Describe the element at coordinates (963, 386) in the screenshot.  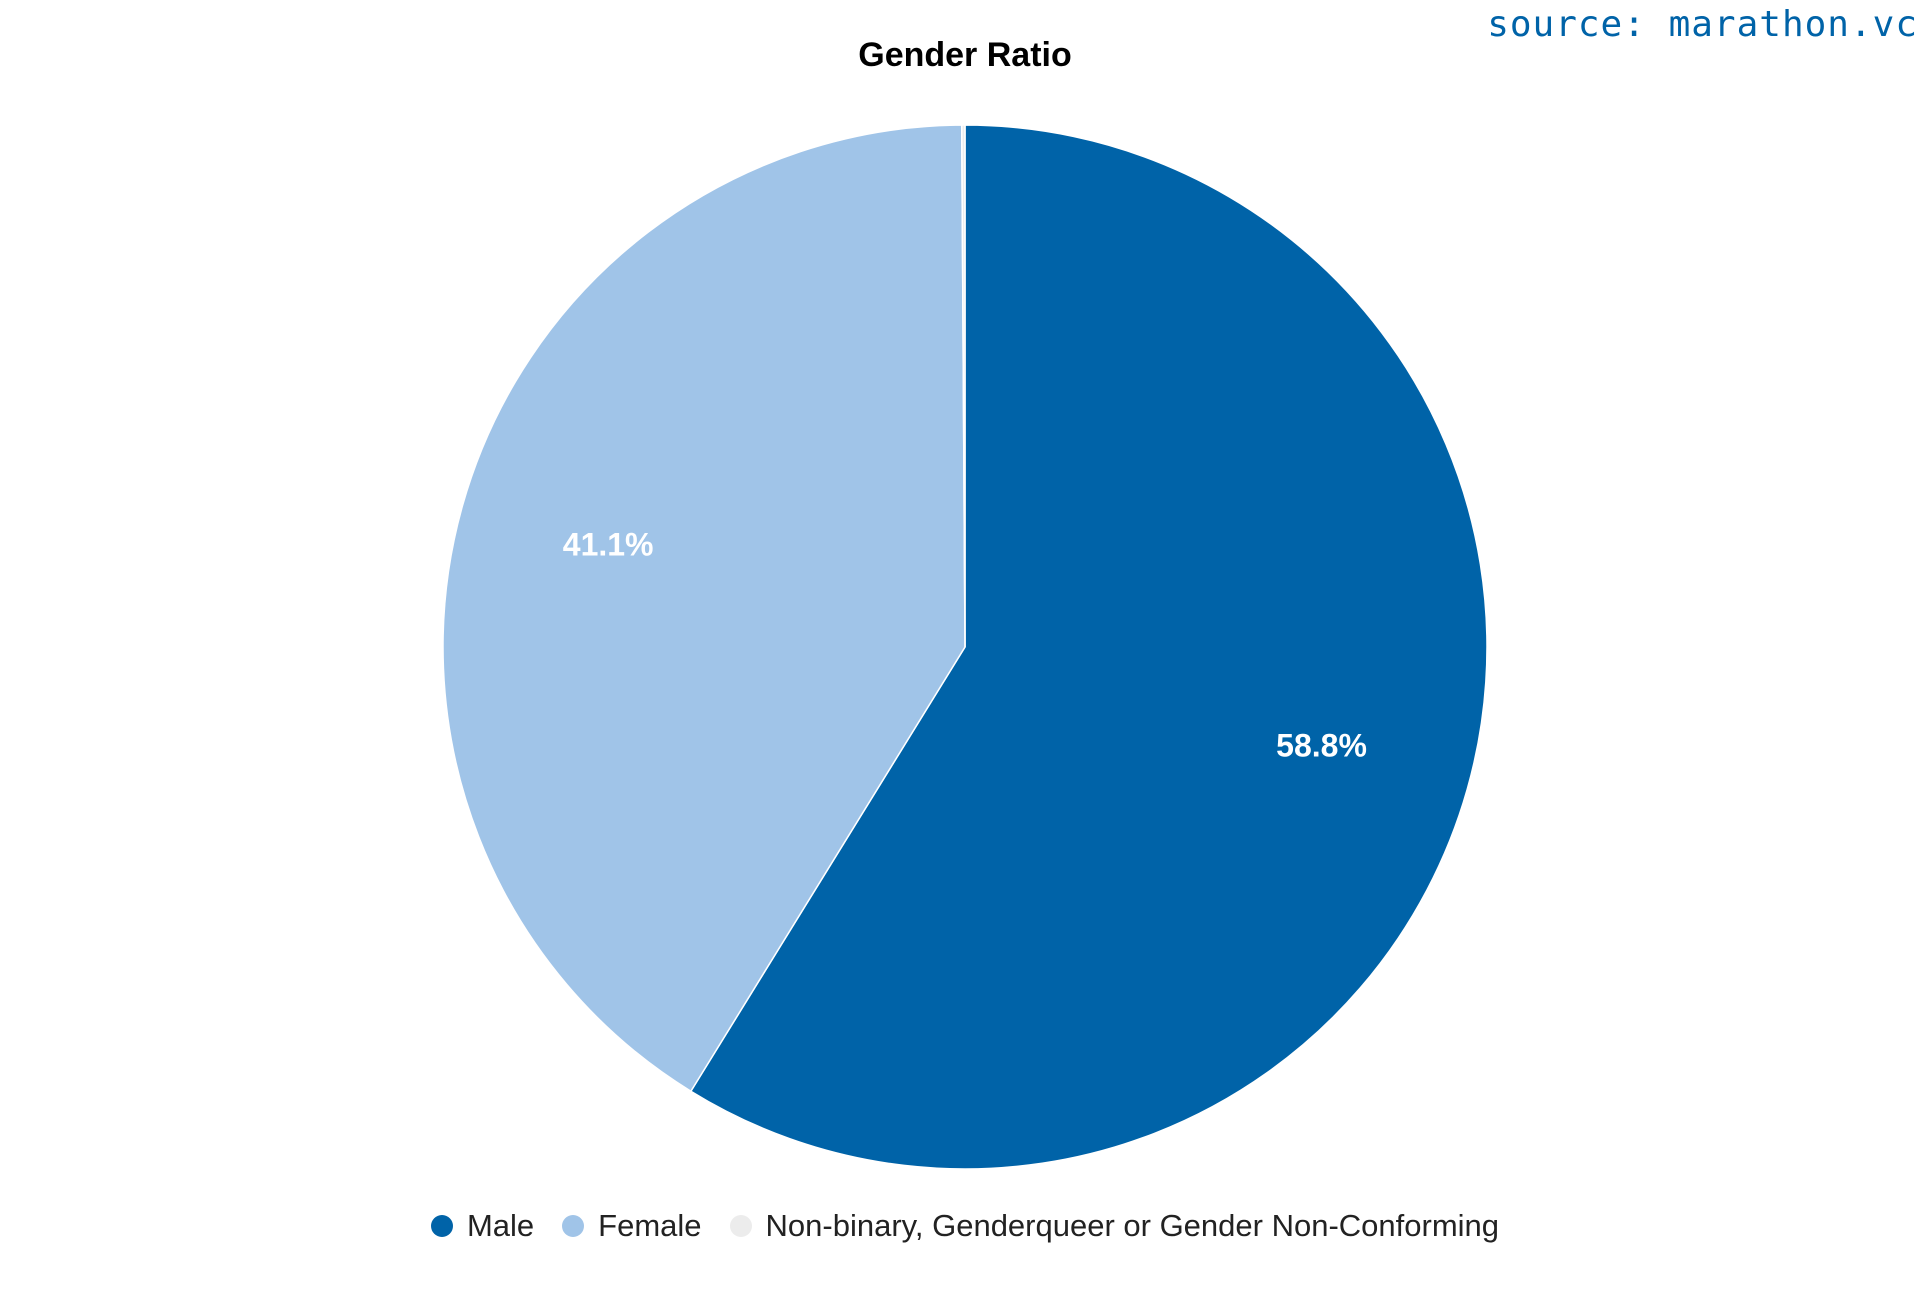
I see `pie-slice-non-binary` at that location.